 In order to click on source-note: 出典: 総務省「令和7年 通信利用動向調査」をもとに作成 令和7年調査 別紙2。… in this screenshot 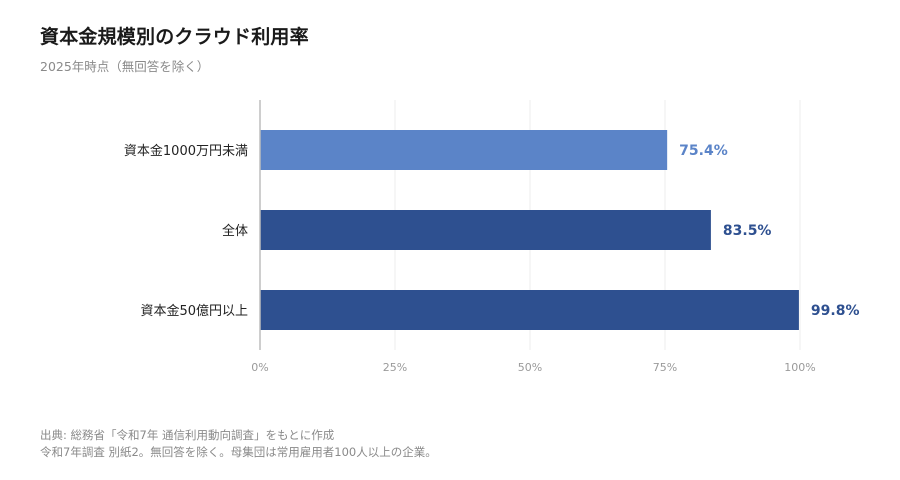, I will do `click(238, 444)`.